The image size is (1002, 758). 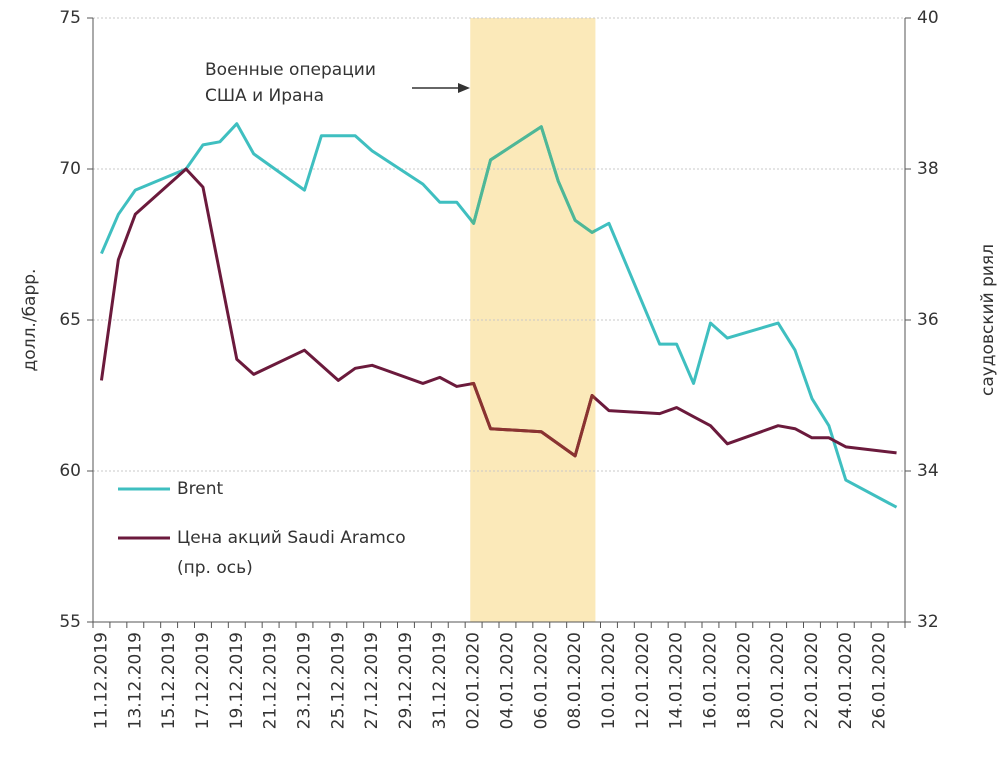 I want to click on y2-axis-label: саудовский риял, so click(x=988, y=320).